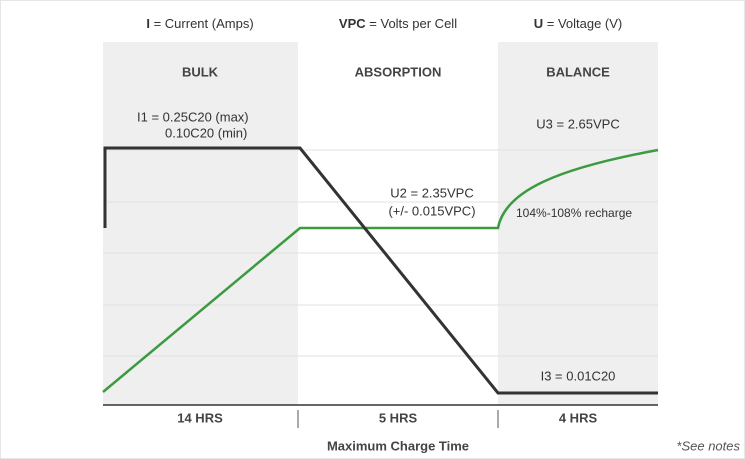  What do you see at coordinates (578, 417) in the screenshot?
I see `phase-duration: 4 HRS` at bounding box center [578, 417].